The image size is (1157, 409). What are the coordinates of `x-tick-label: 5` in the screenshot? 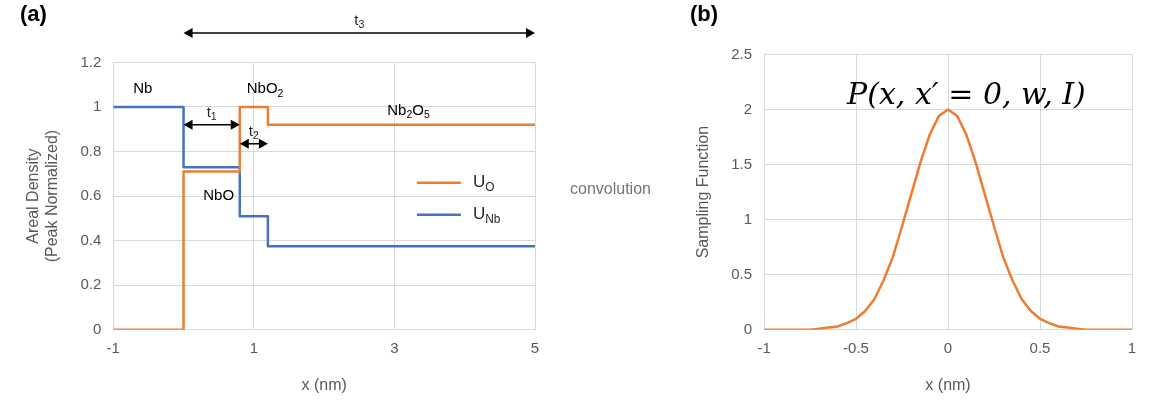 It's located at (535, 347).